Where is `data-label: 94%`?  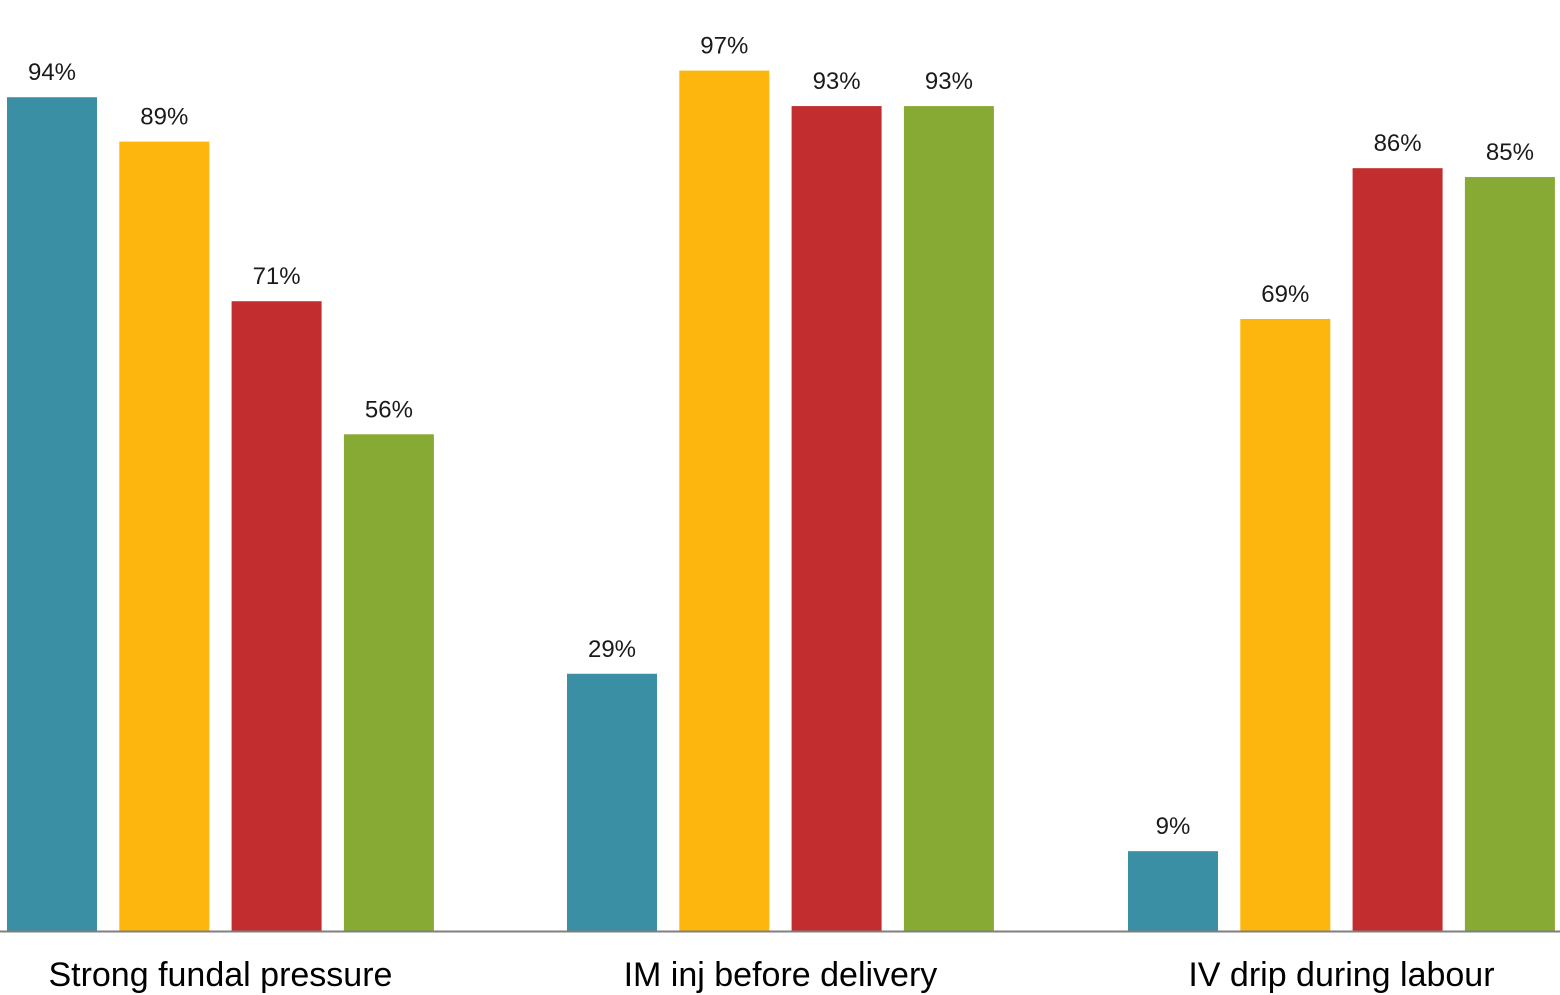
data-label: 94% is located at coordinates (52, 72).